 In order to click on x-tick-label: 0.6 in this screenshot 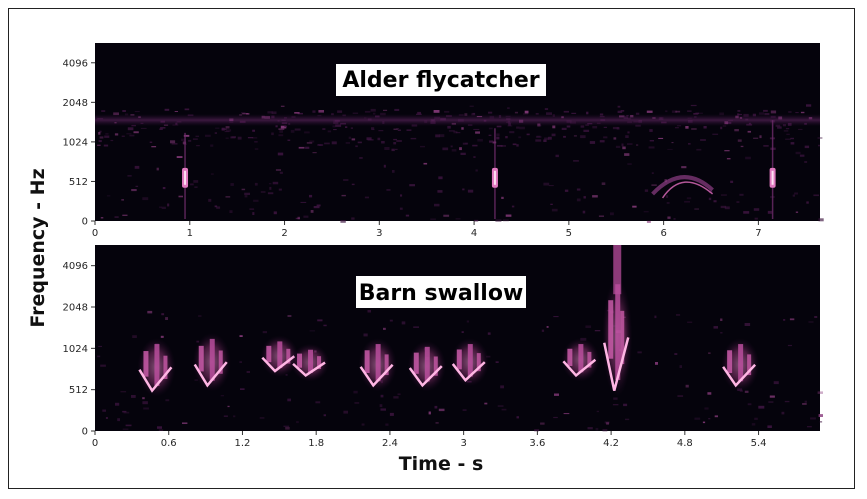, I will do `click(169, 443)`.